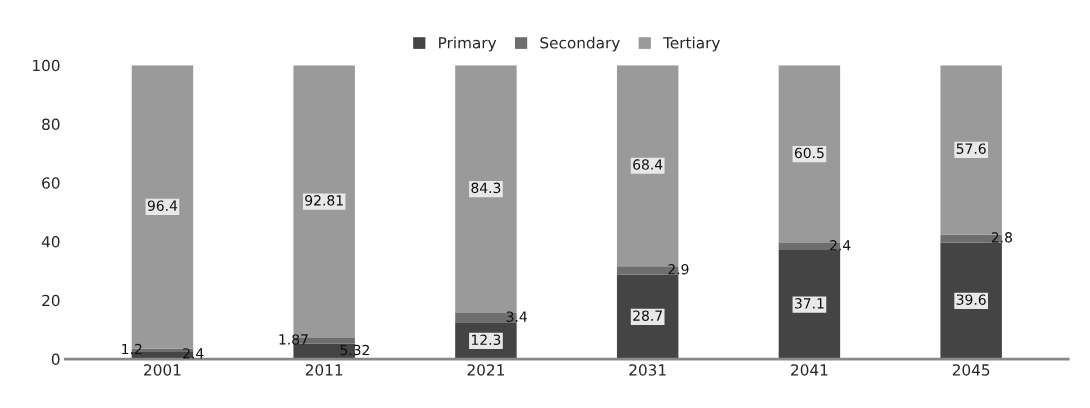  What do you see at coordinates (51, 183) in the screenshot?
I see `y-tick-label: 60` at bounding box center [51, 183].